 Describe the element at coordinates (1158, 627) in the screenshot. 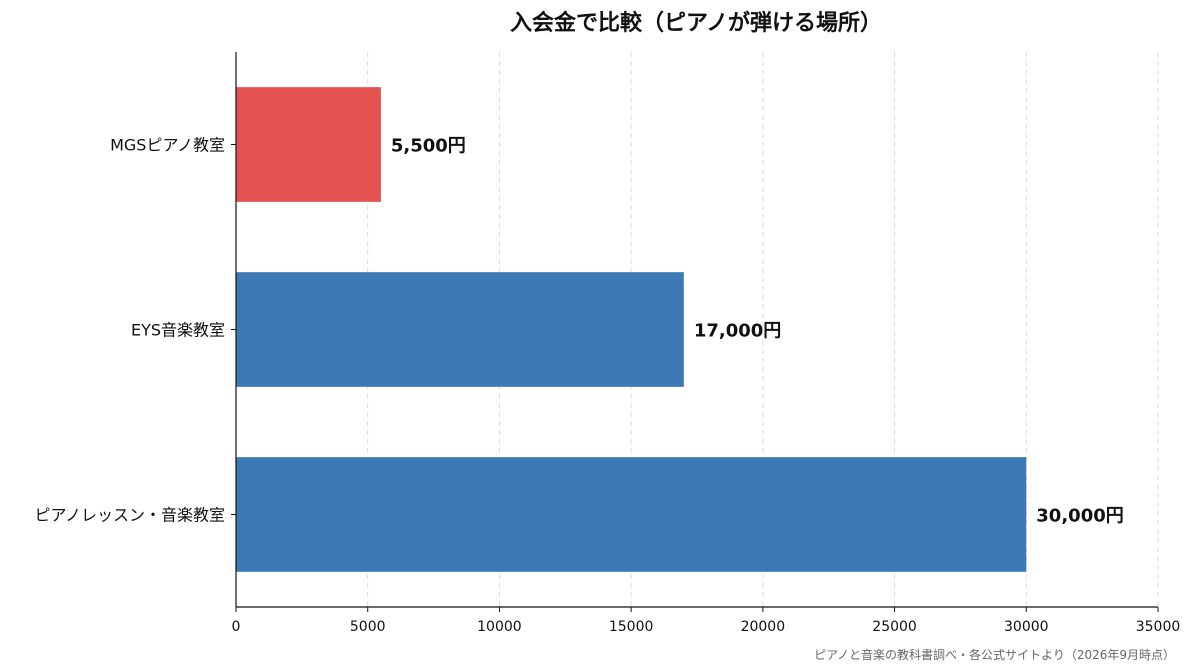

I see `x-tick-label: 35000` at that location.